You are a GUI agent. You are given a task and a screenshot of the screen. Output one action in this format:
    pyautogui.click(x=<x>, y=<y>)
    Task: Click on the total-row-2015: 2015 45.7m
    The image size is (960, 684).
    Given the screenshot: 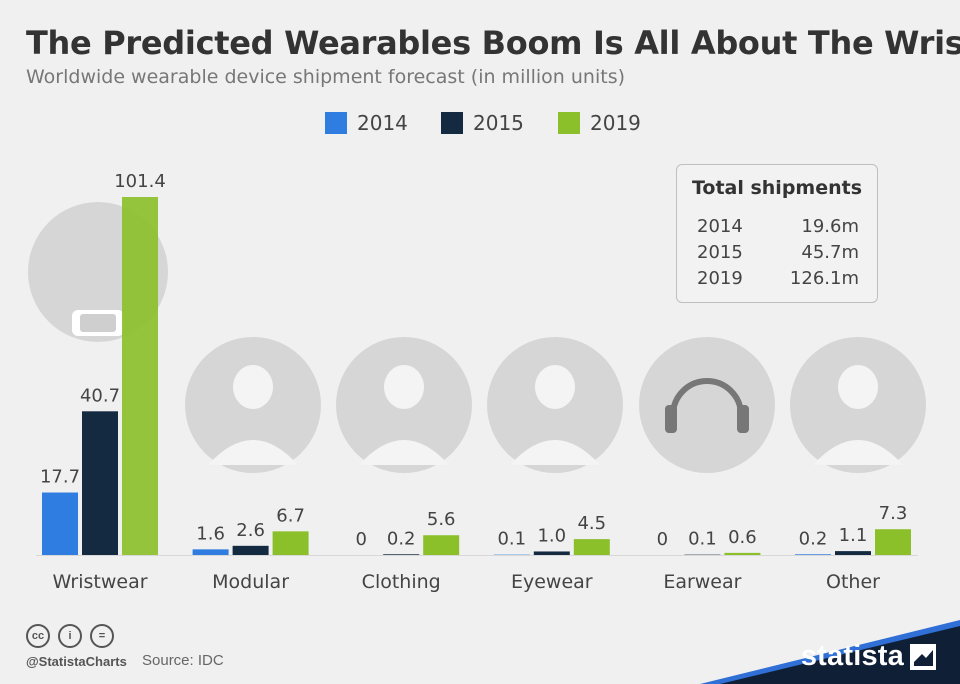 What is the action you would take?
    pyautogui.click(x=778, y=254)
    